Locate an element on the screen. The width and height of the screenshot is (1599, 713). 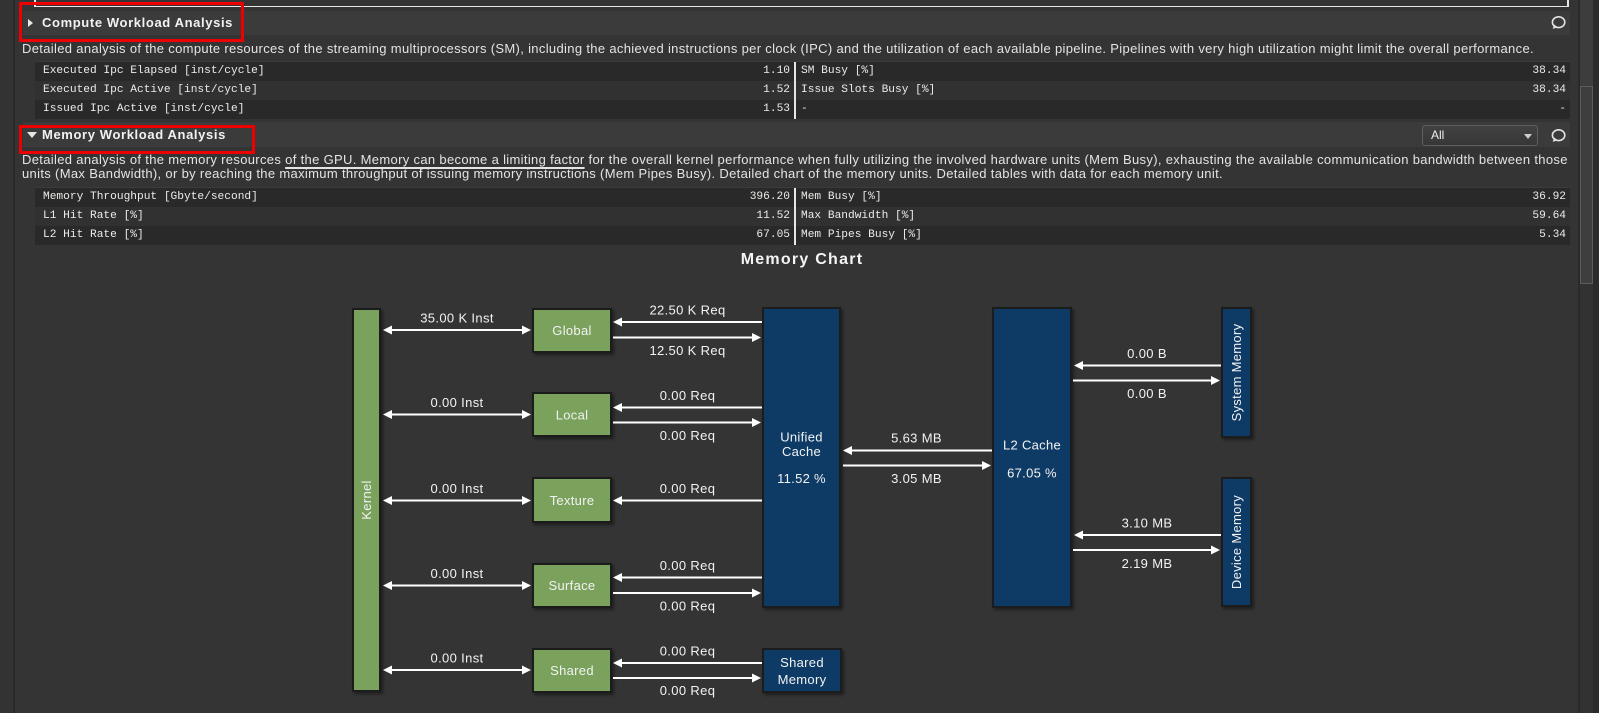
svg-text: 3.05 MB is located at coordinates (916, 478).